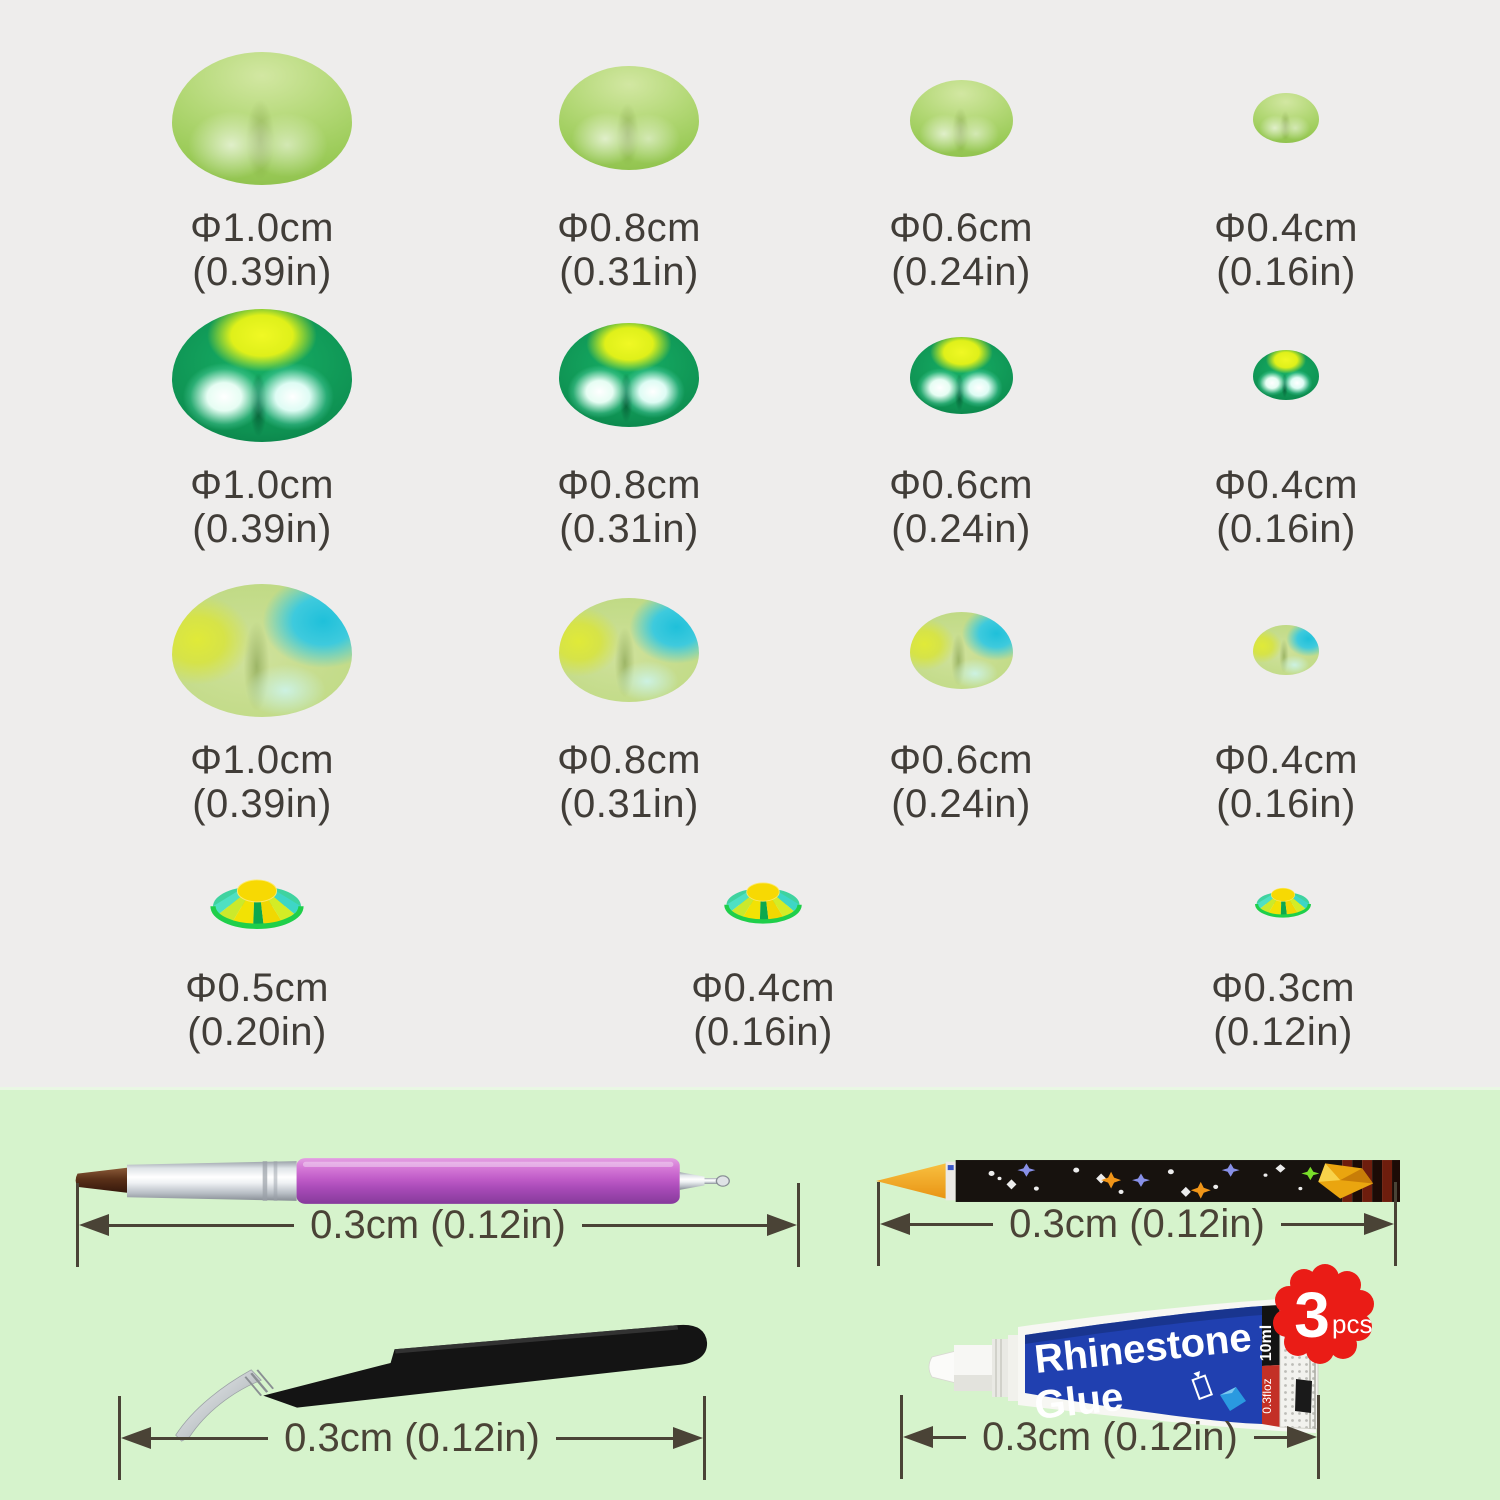 The width and height of the screenshot is (1500, 1500). I want to click on gem-icon, so click(1233, 1399).